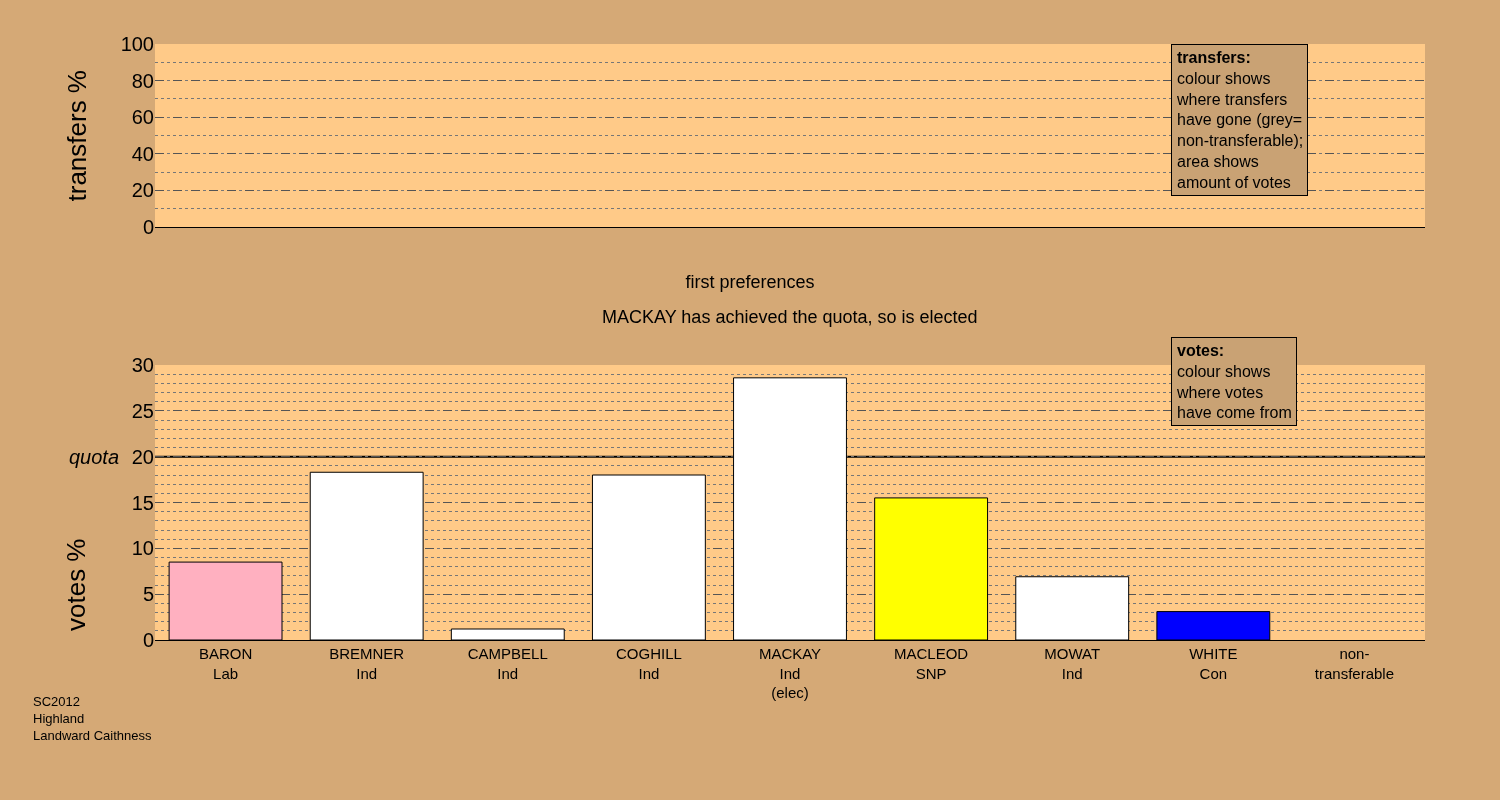  I want to click on annotation: transfers:, so click(1214, 57).